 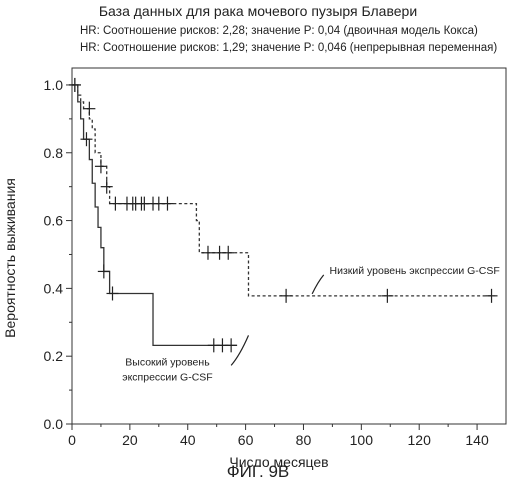 What do you see at coordinates (188, 440) in the screenshot?
I see `x-tick-label: 40` at bounding box center [188, 440].